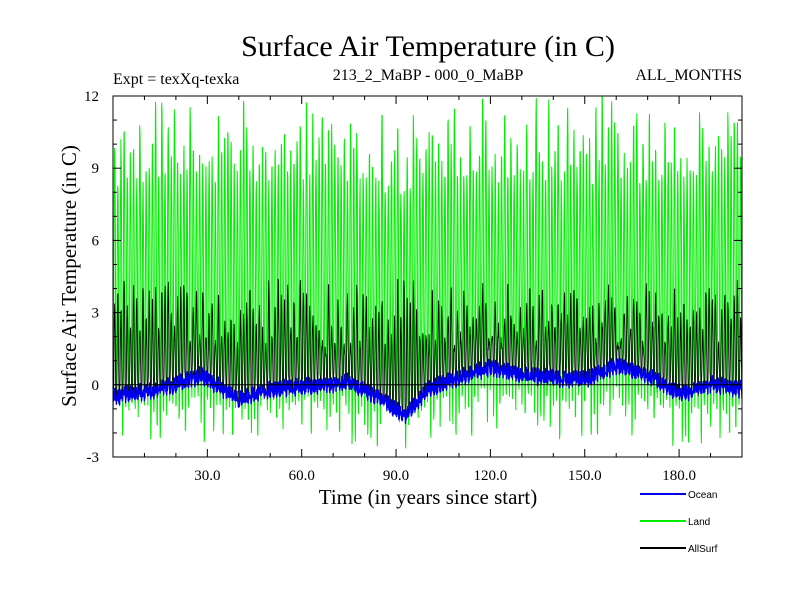  Describe the element at coordinates (585, 476) in the screenshot. I see `x-tick-label: 150.0` at that location.